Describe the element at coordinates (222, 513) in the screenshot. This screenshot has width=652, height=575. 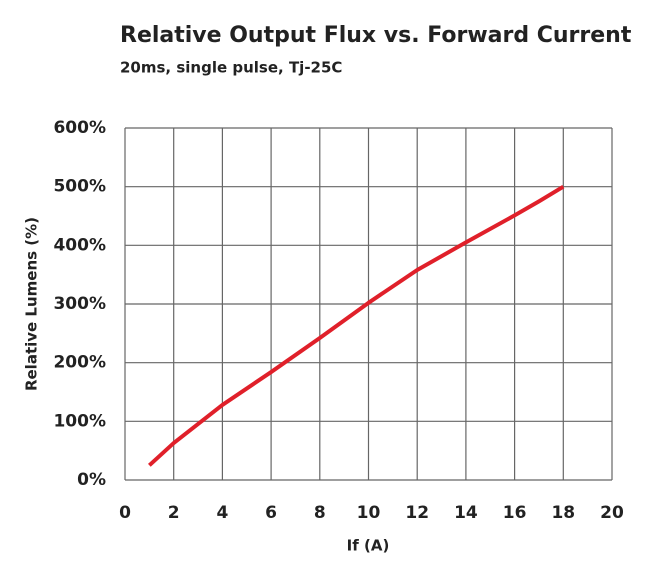
I see `x-tick-label: 4` at that location.